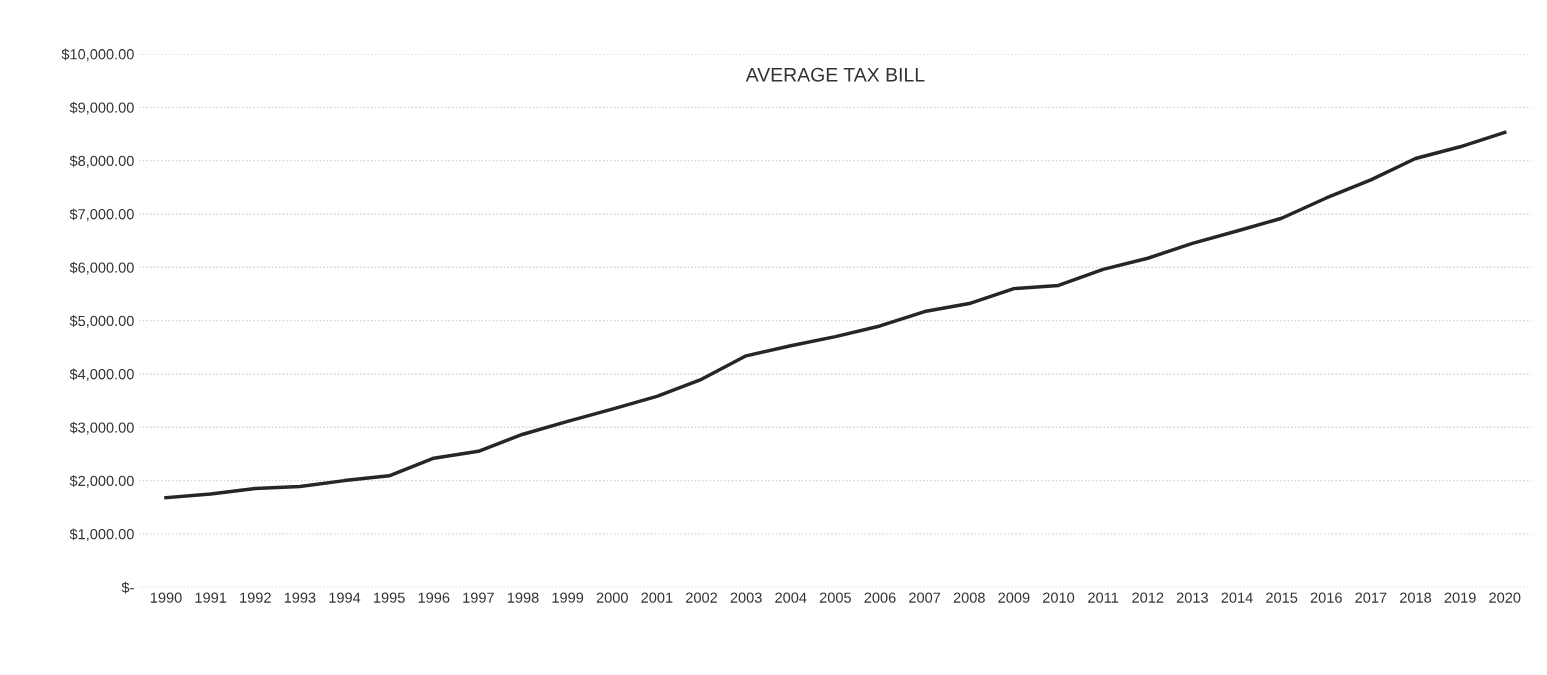  What do you see at coordinates (1505, 597) in the screenshot?
I see `x-tick-label: 2020` at bounding box center [1505, 597].